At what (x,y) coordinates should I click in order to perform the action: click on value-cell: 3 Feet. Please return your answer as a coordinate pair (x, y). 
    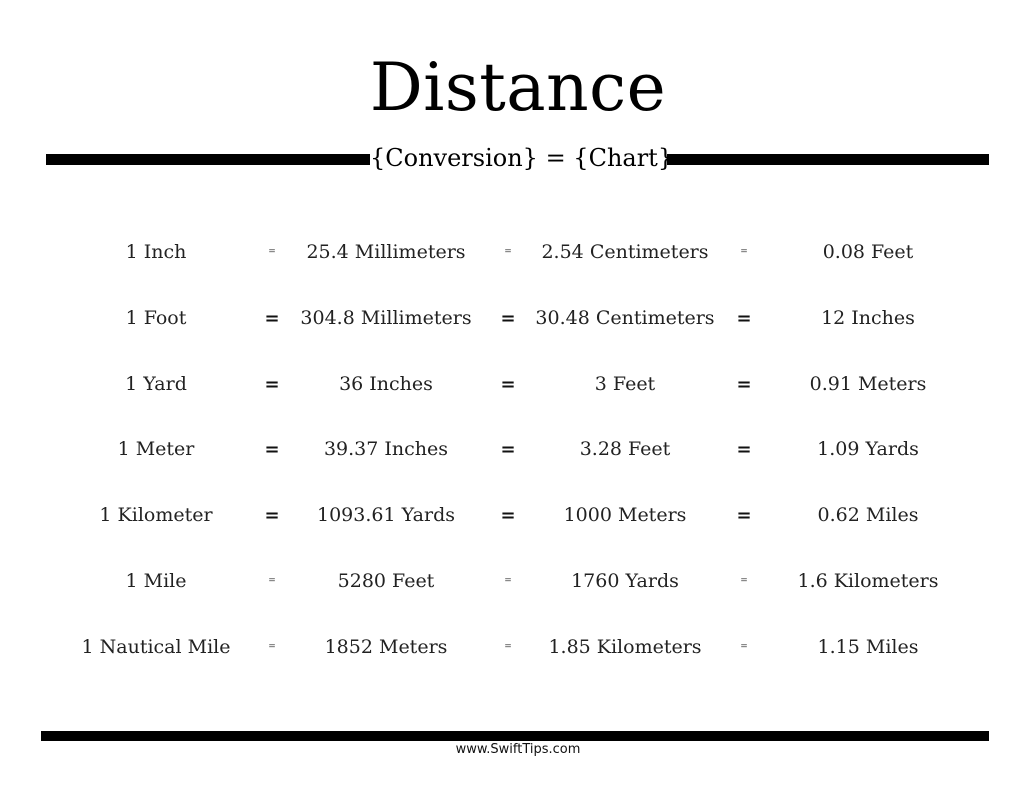
    Looking at the image, I should click on (625, 383).